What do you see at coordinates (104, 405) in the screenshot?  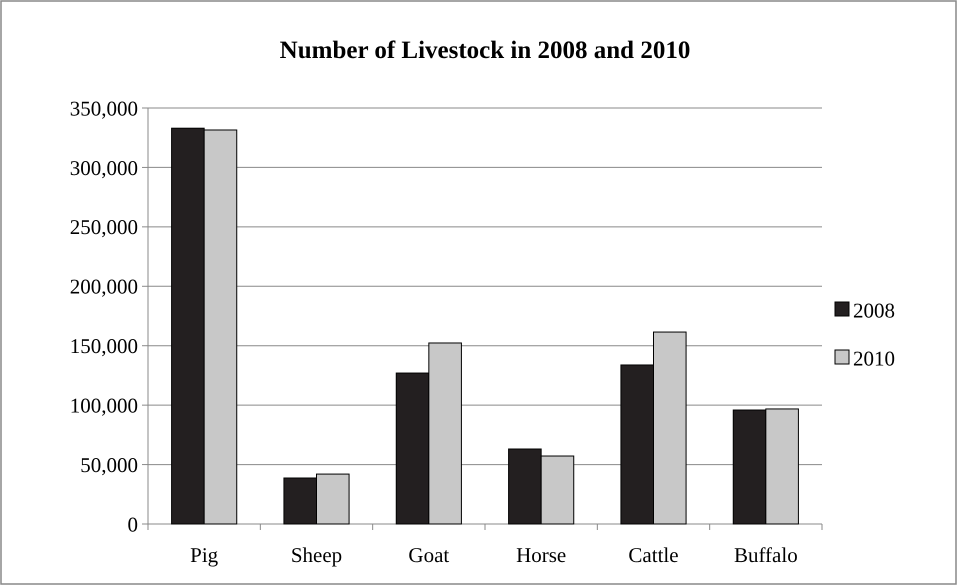 I see `y-tick-label: 100,000` at bounding box center [104, 405].